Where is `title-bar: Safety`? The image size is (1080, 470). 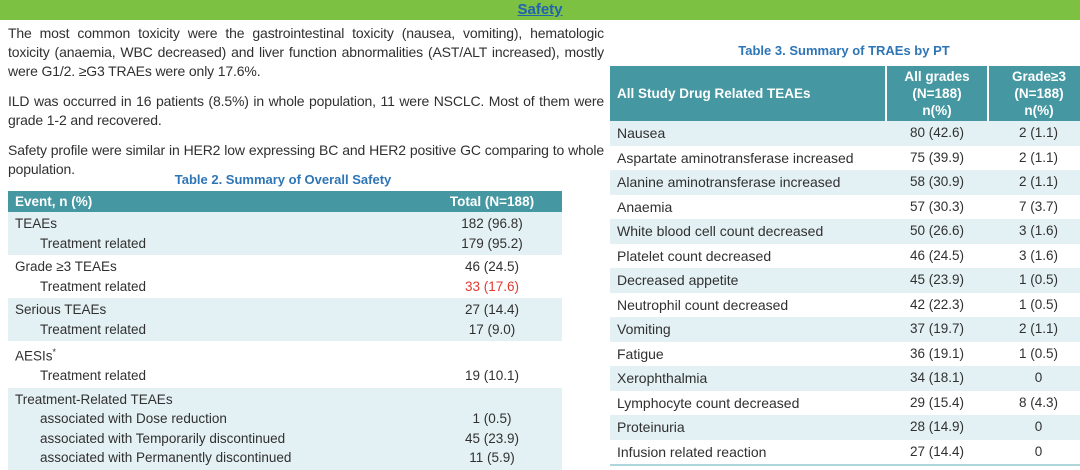
title-bar: Safety is located at coordinates (540, 10).